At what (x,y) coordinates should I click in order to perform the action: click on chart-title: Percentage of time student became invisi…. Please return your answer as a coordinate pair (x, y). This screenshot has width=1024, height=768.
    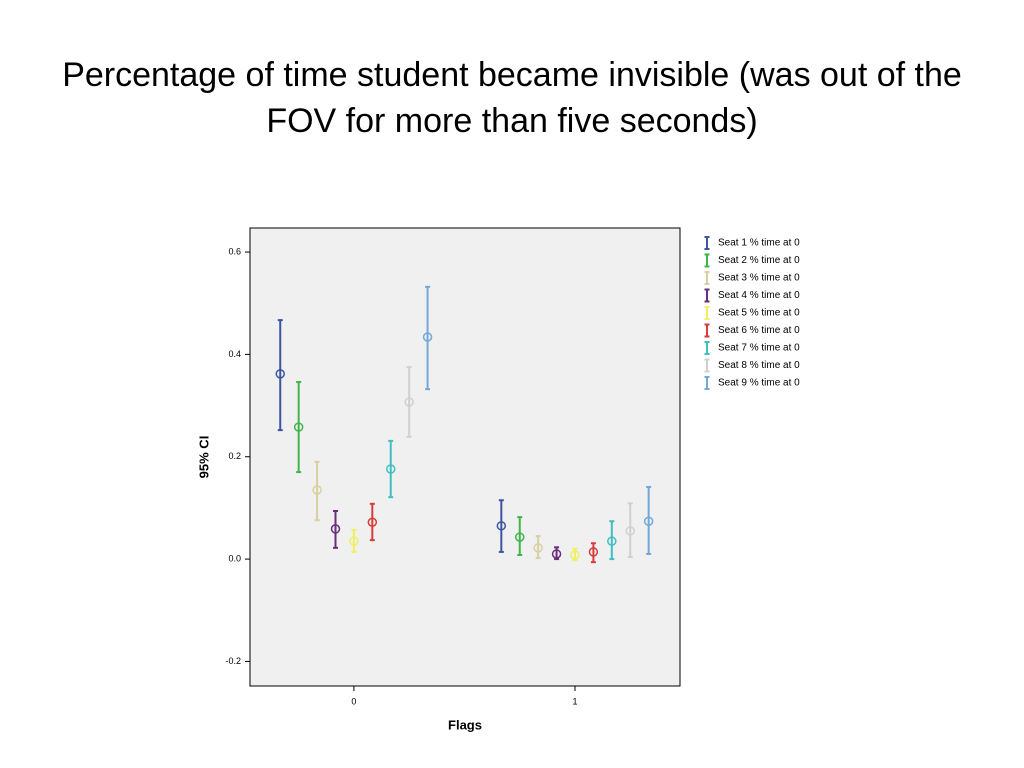
    Looking at the image, I should click on (512, 98).